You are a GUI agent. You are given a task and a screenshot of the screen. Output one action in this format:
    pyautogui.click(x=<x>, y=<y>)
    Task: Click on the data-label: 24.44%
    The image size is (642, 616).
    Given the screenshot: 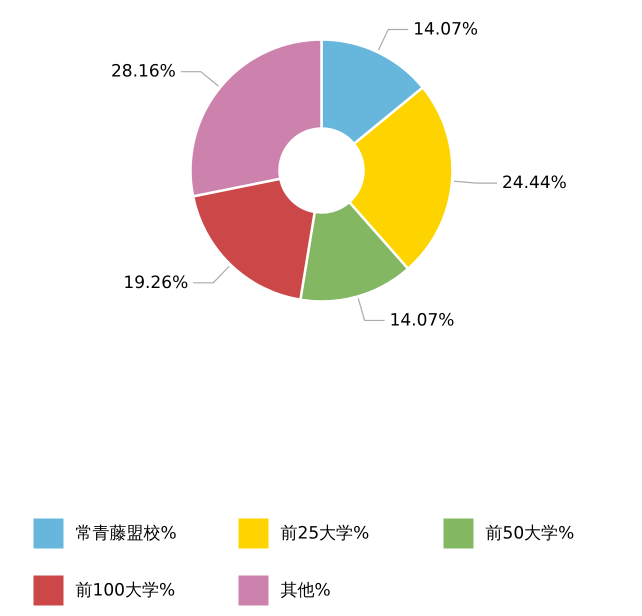 What is the action you would take?
    pyautogui.click(x=534, y=183)
    